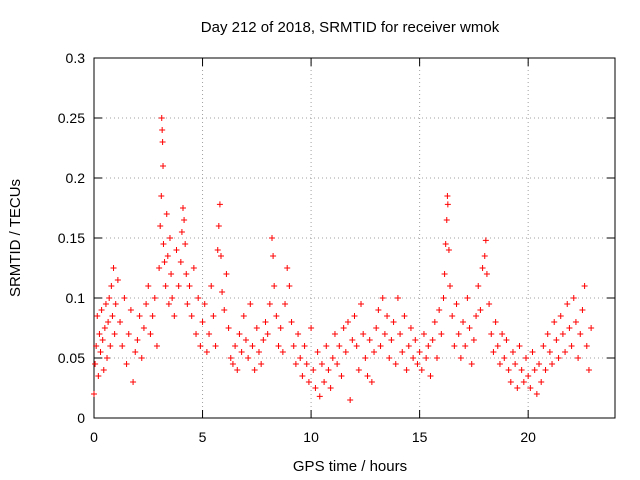  What do you see at coordinates (71, 358) in the screenshot?
I see `y-tick-label: 0.05` at bounding box center [71, 358].